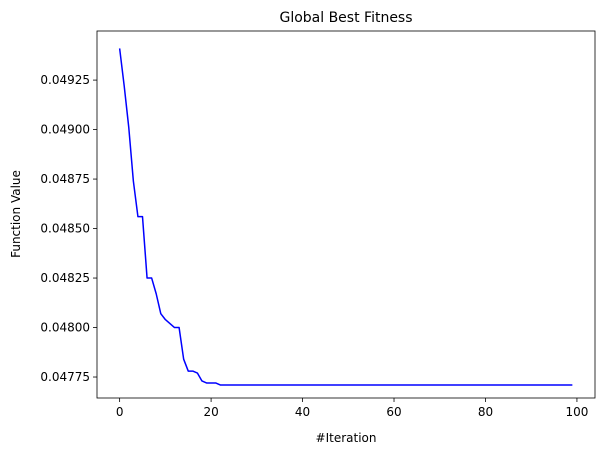 Image resolution: width=602 pixels, height=453 pixels. I want to click on x-tick-label: 100, so click(576, 412).